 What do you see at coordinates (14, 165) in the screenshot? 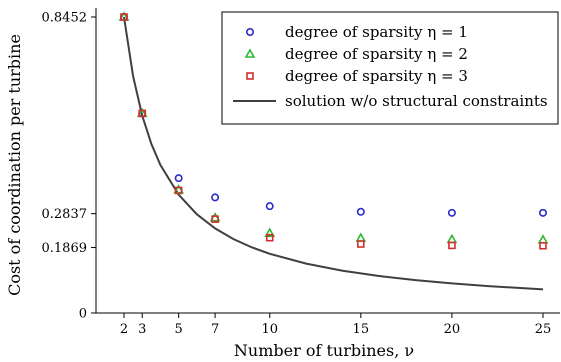
I see `y-axis-label: Cost of coordination per turbine` at bounding box center [14, 165].